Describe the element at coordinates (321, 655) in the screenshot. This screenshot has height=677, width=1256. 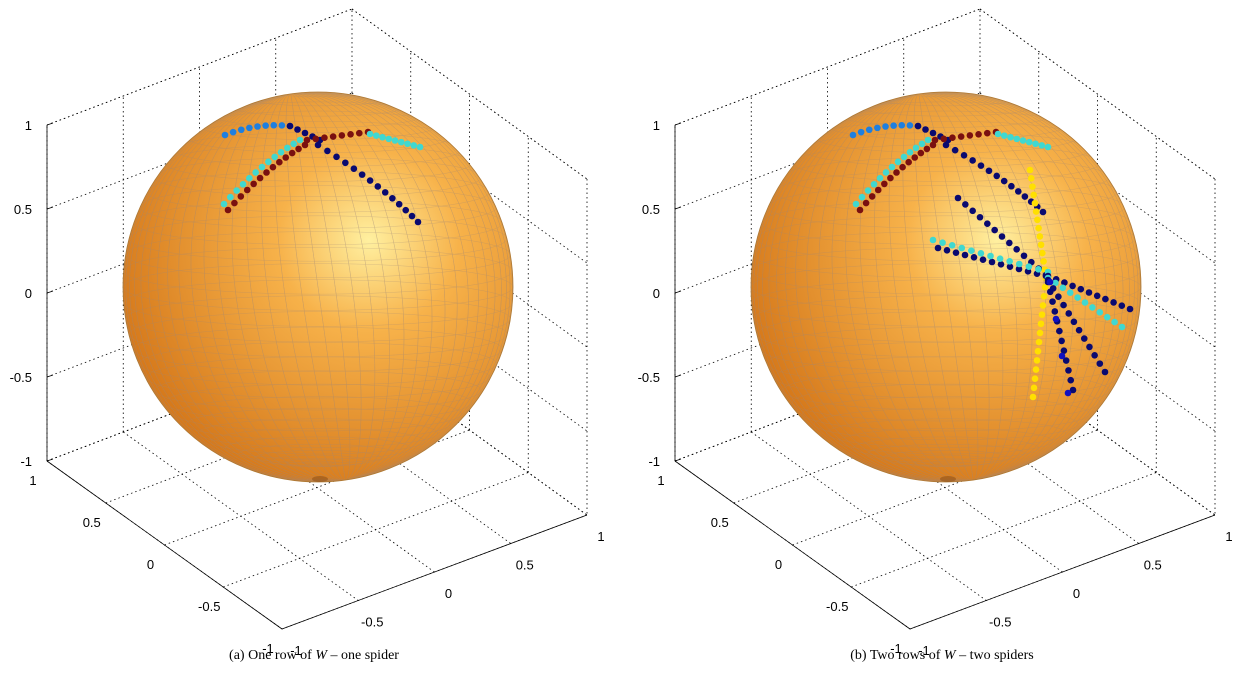
I see `caption-a-var: W` at that location.